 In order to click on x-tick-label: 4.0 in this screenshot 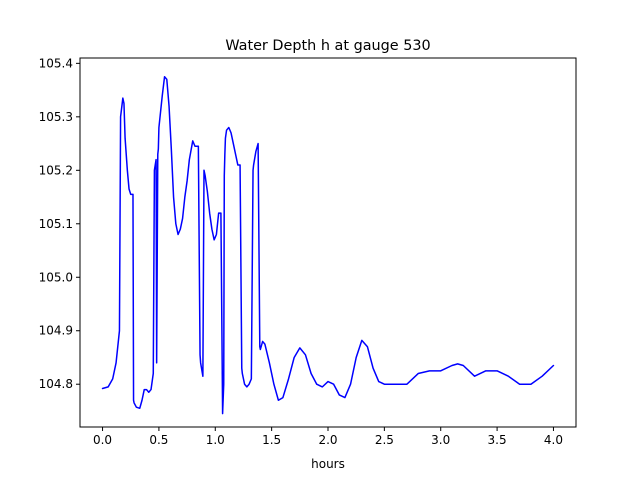, I will do `click(553, 440)`.